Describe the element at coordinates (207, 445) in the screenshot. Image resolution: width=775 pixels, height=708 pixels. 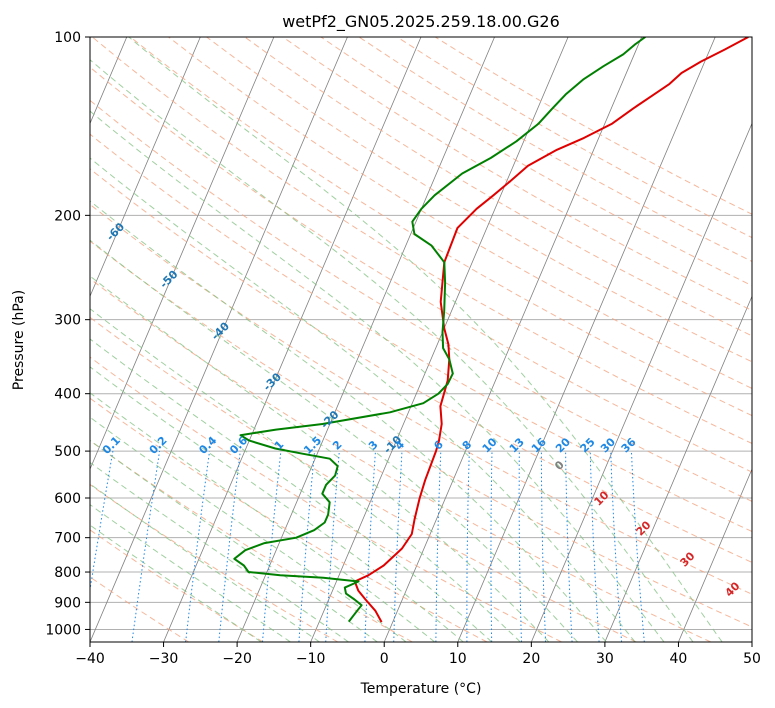
I see `mixing-ratio-label: 0.4` at that location.